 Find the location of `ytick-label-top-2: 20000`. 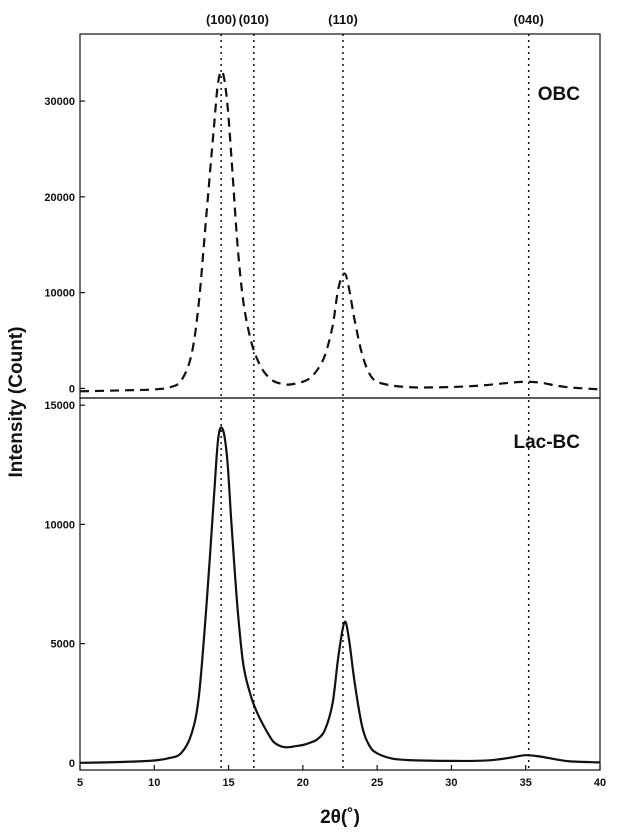

ytick-label-top-2: 20000 is located at coordinates (59, 198).